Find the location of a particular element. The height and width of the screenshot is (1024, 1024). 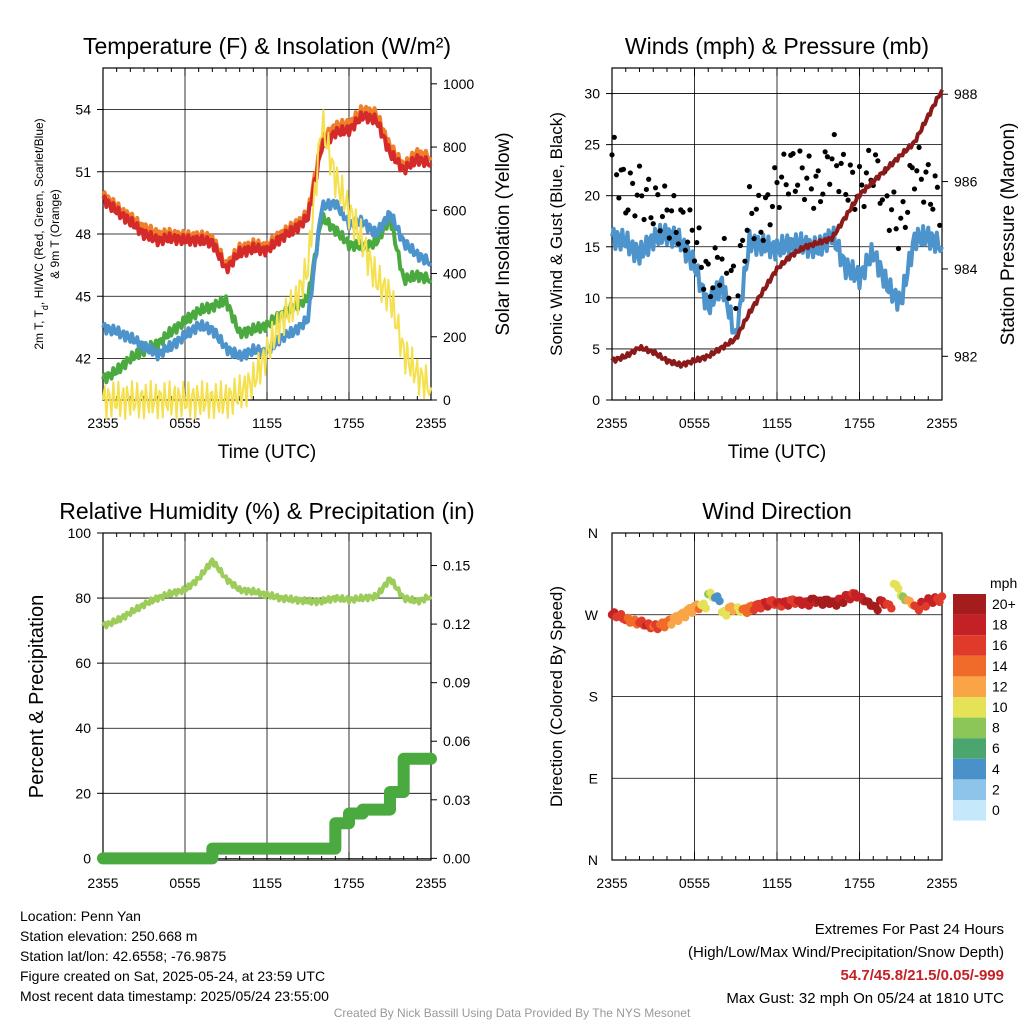

x-tick-label: 1755 is located at coordinates (859, 423).